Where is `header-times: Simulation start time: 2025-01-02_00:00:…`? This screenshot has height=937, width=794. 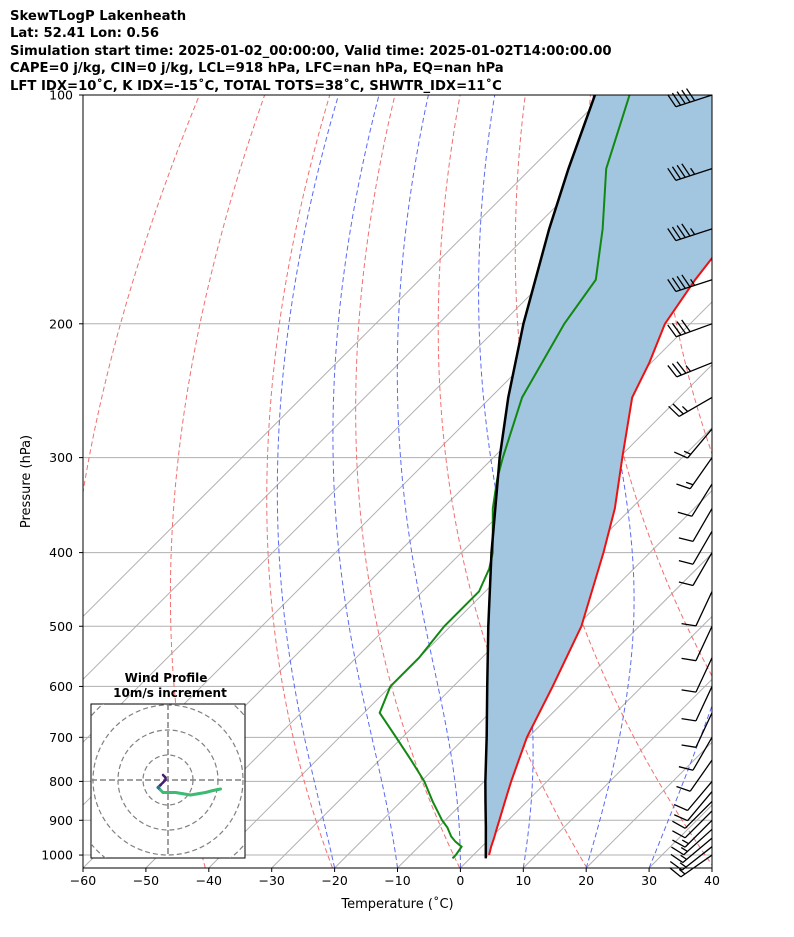
header-times: Simulation start time: 2025-01-02_00:00:… is located at coordinates (311, 51).